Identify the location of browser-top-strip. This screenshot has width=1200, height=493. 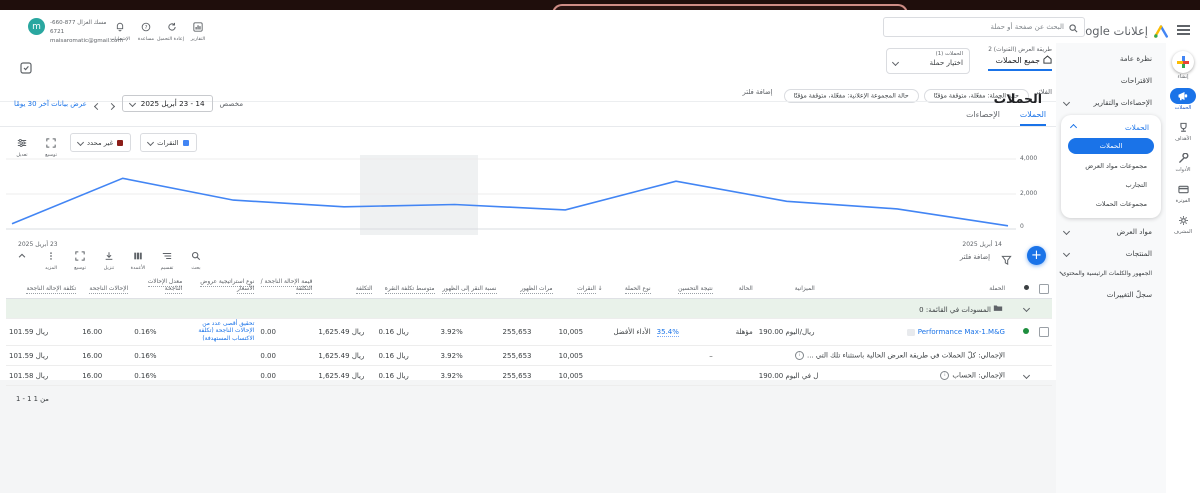
(600, 9).